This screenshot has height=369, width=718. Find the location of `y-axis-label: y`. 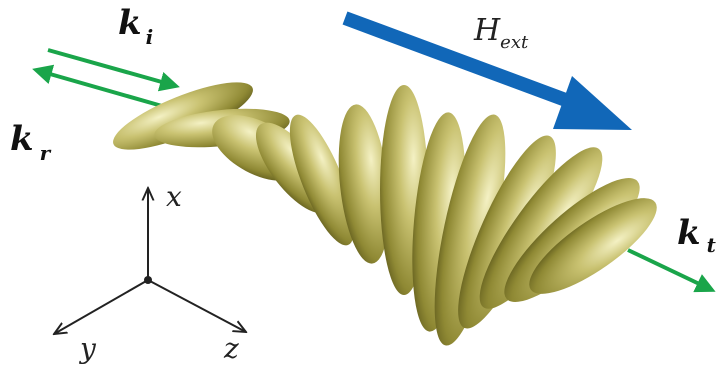

y-axis-label: y is located at coordinates (87, 348).